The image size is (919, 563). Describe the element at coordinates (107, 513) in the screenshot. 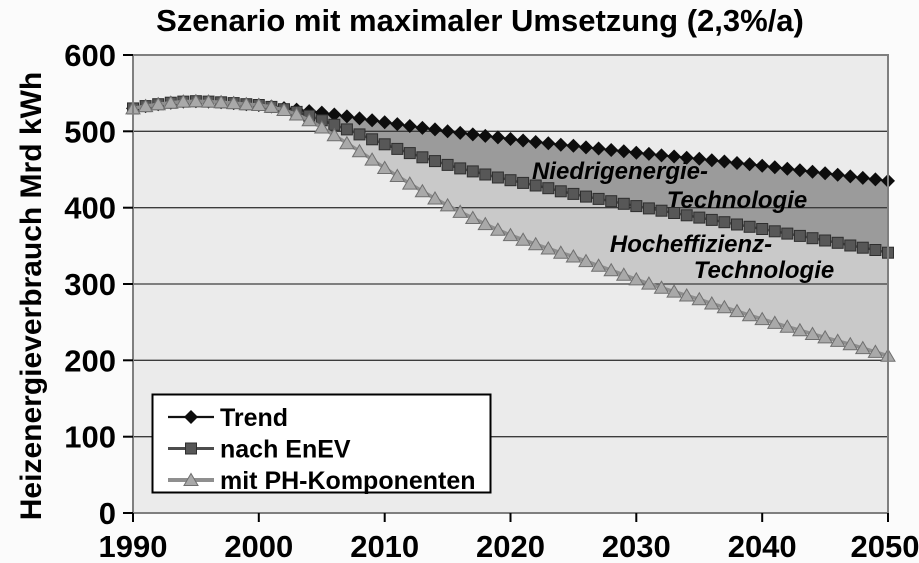

I see `y-tick-label: 0` at that location.